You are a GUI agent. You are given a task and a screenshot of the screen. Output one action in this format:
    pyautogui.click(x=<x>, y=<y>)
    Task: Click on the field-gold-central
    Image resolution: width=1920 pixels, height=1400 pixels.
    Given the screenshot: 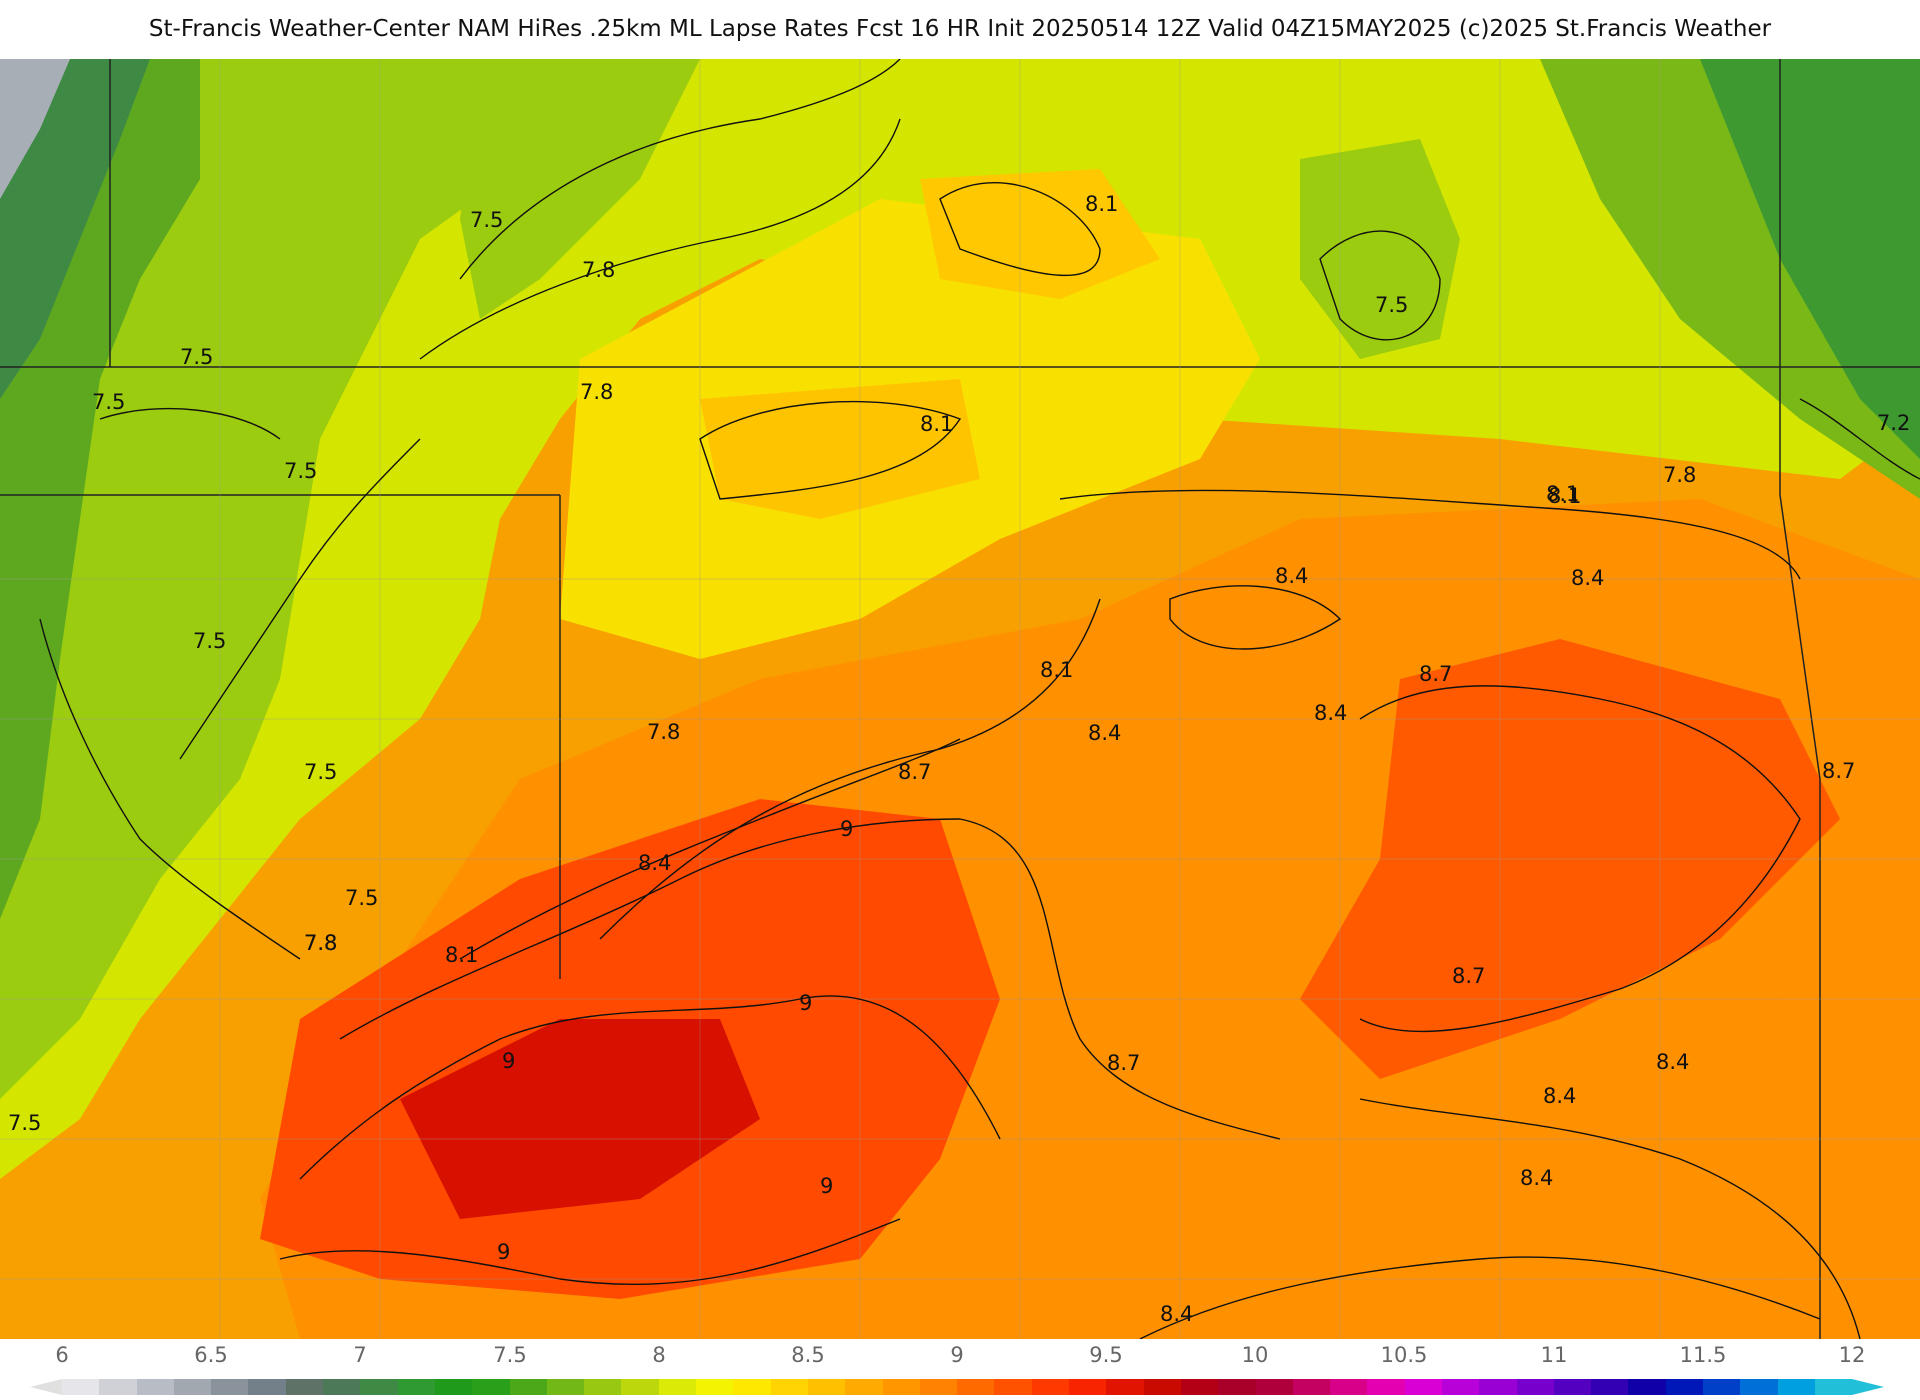 What is the action you would take?
    pyautogui.click(x=840, y=449)
    